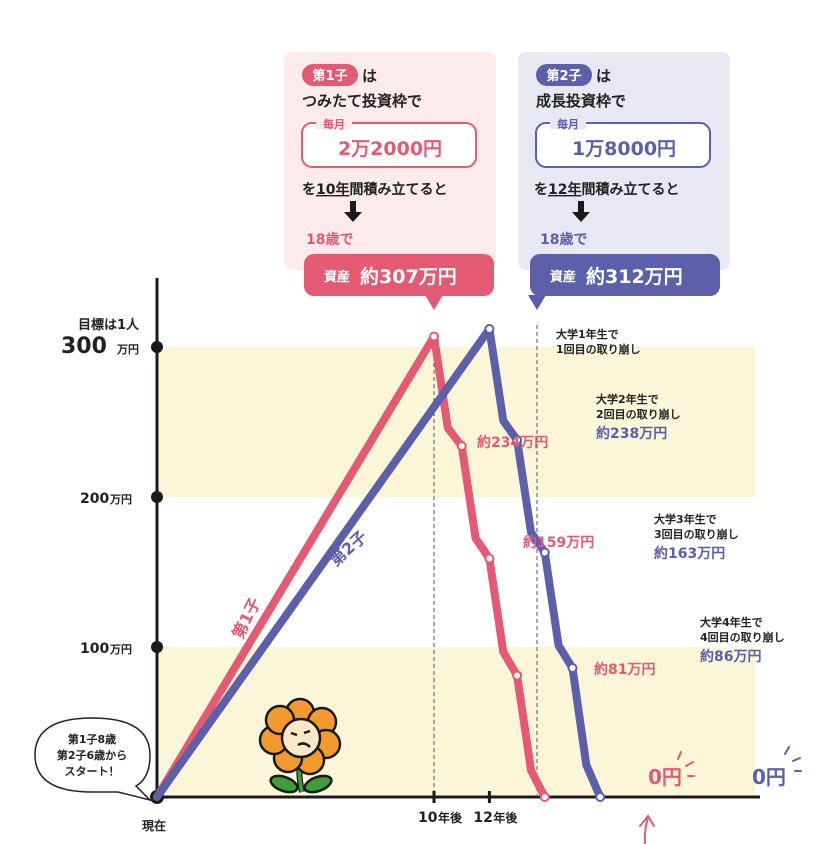 The image size is (839, 844). Describe the element at coordinates (634, 276) in the screenshot. I see `child2-asset-value: 約312万円` at that location.